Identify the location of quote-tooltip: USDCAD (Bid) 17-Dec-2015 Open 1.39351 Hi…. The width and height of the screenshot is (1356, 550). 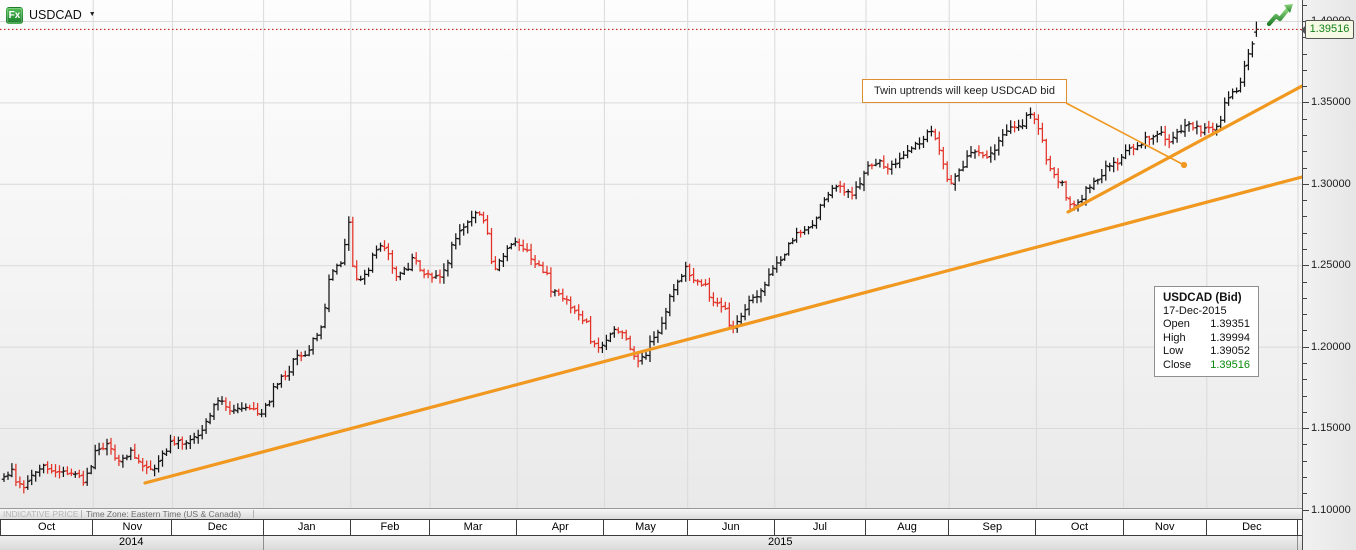
(1206, 331).